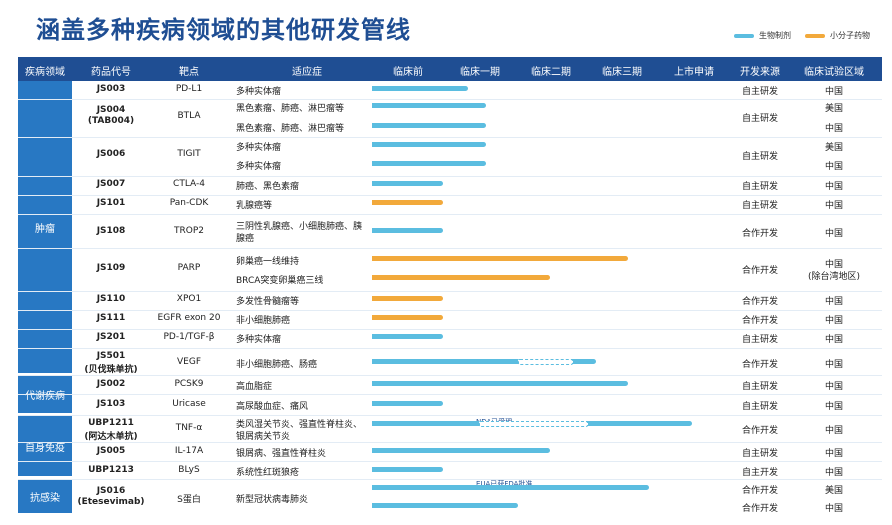 This screenshot has width=892, height=525. I want to click on drug-code: JS103, so click(111, 404).